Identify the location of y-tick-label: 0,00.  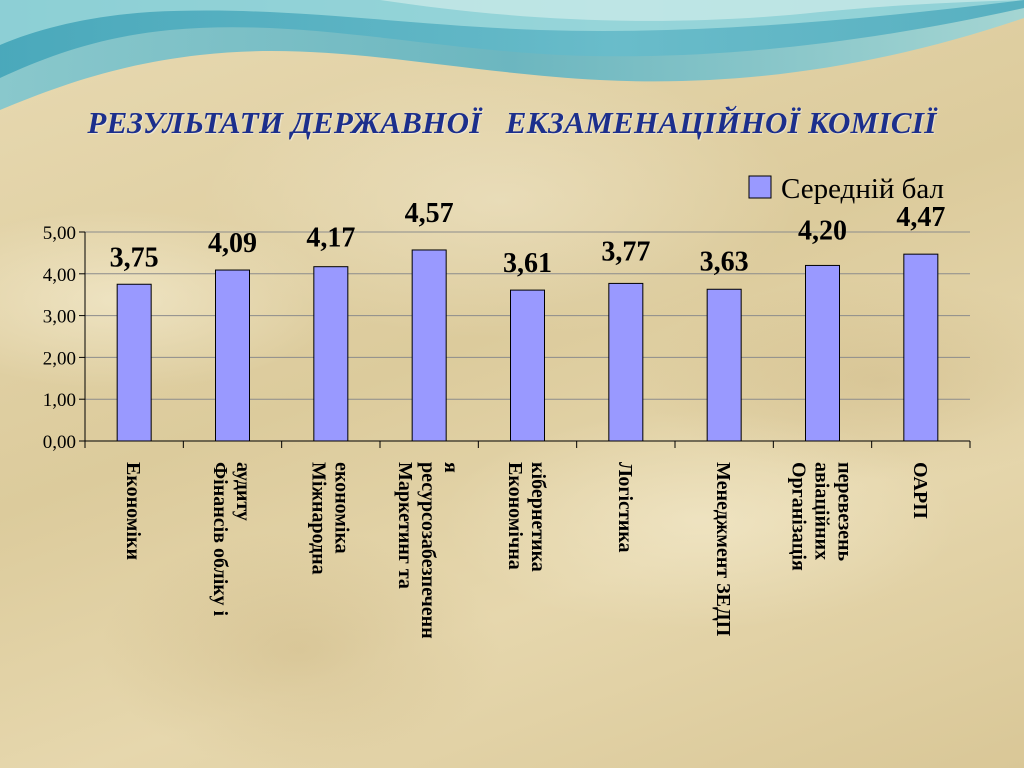
(59, 442).